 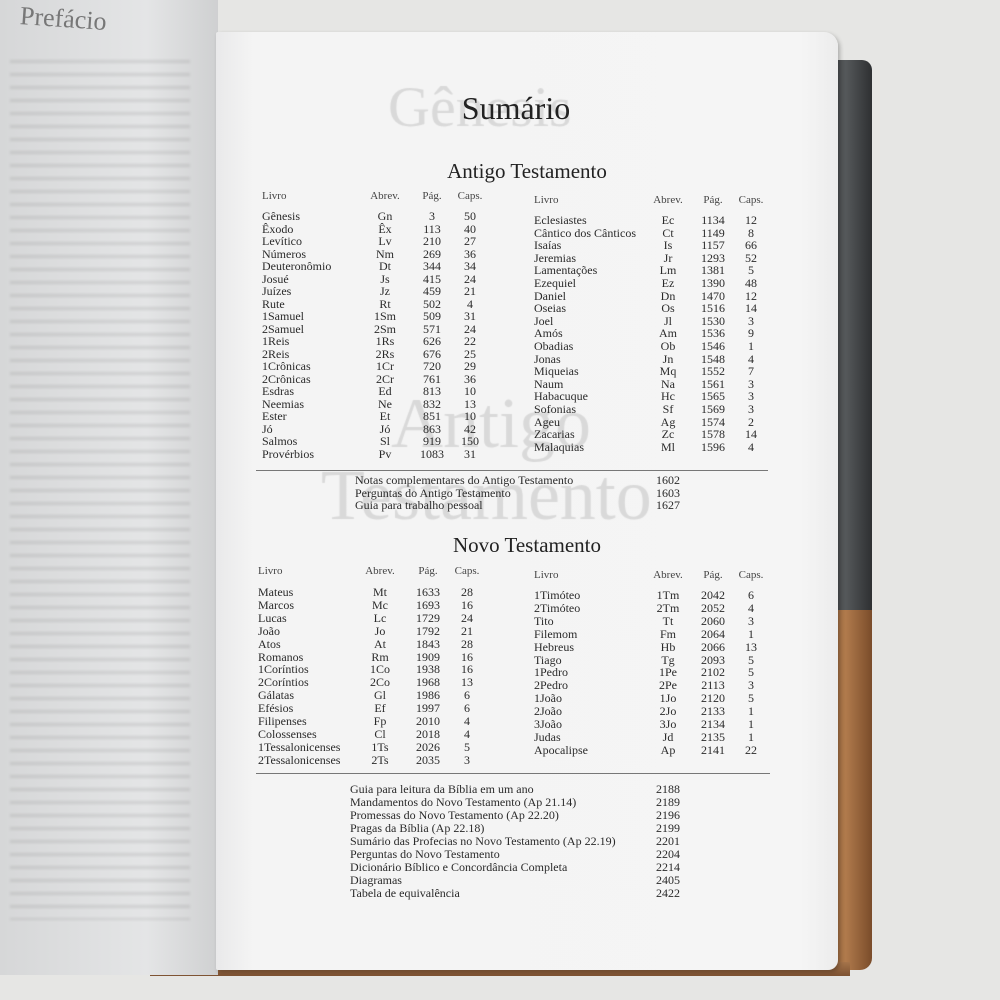 I want to click on book-chapters: 1, so click(x=751, y=736).